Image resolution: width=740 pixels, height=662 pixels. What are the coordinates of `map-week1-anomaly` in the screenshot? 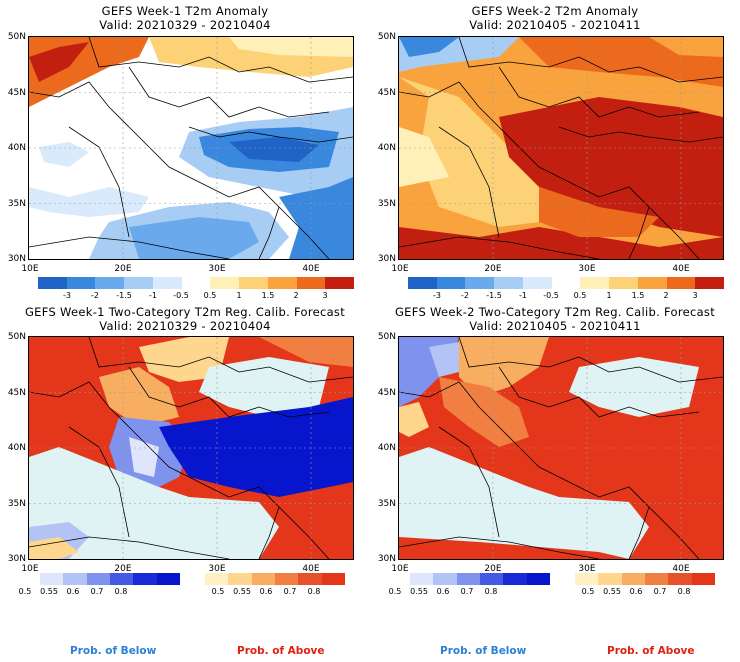 It's located at (191, 148).